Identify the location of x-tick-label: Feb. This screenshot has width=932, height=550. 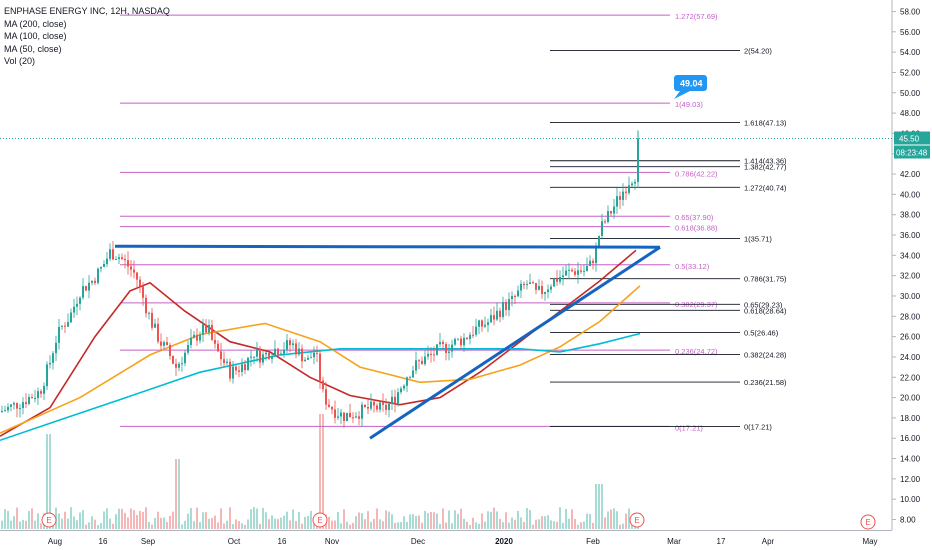
(593, 541).